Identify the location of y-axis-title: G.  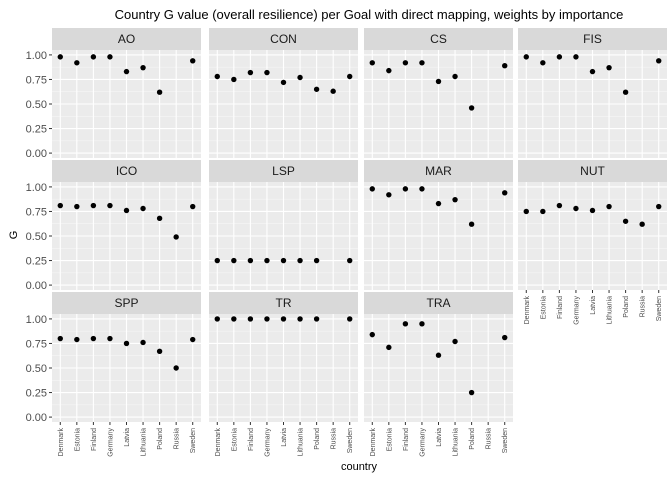
(14, 235).